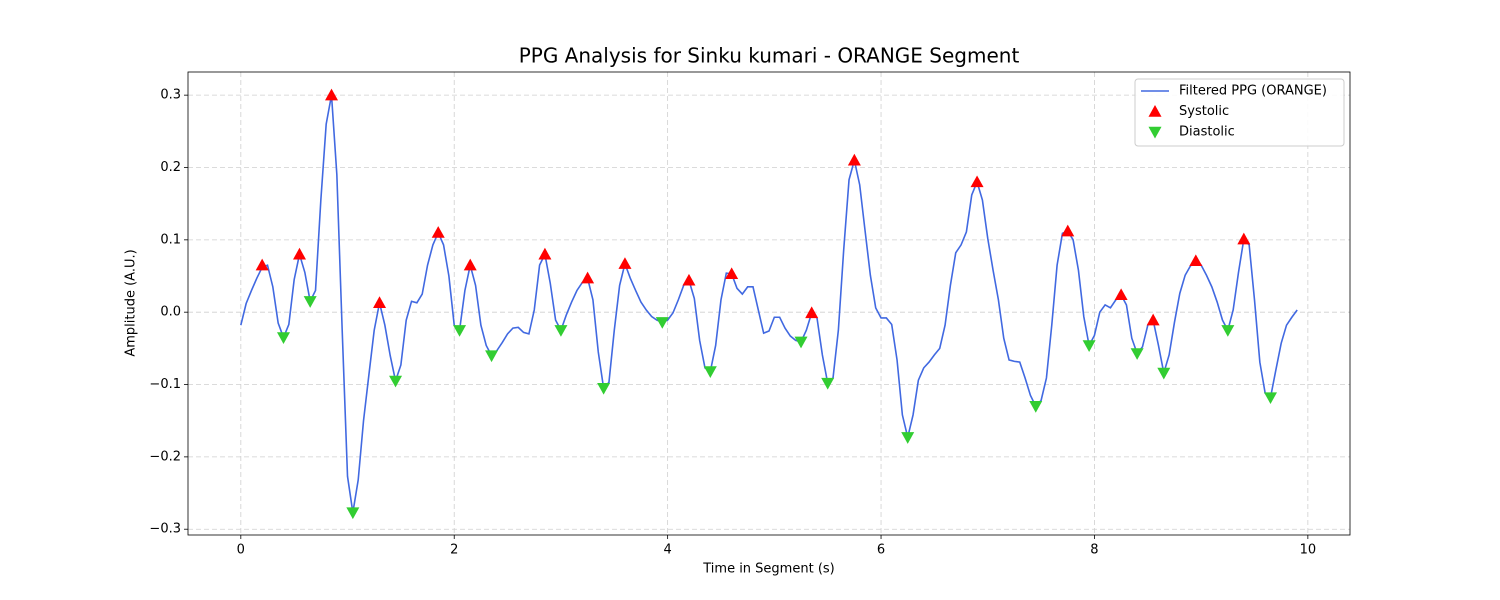  Describe the element at coordinates (454, 550) in the screenshot. I see `x-tick-label: 2` at that location.